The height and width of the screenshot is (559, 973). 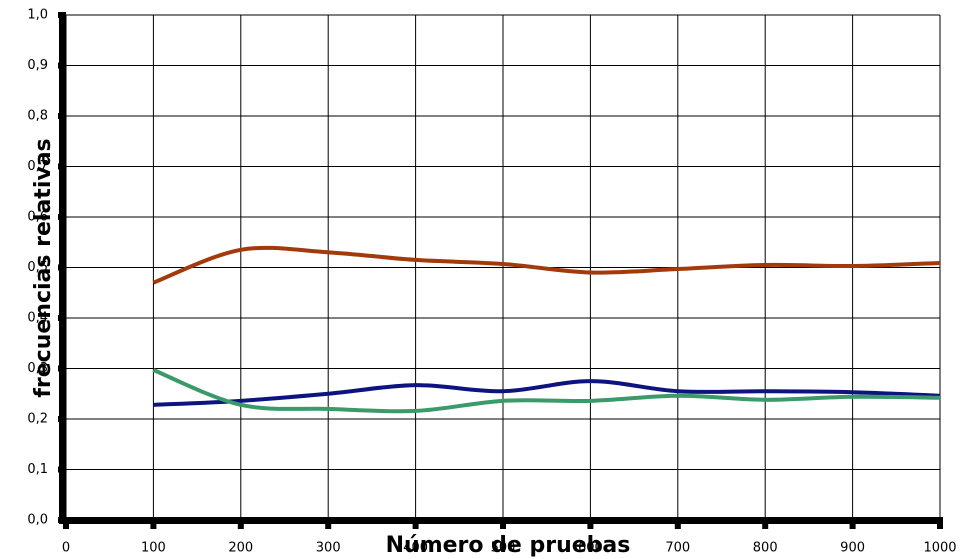 I want to click on x-tick-label: 700, so click(x=677, y=548).